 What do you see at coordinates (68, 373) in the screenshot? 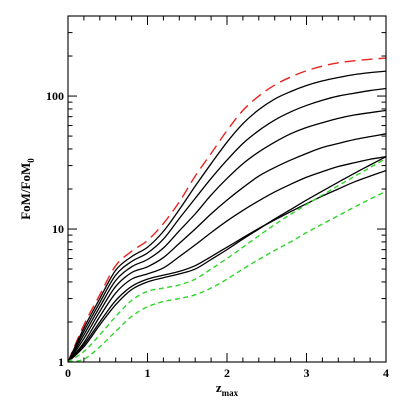
I see `x-tick-label-0: 0` at bounding box center [68, 373].